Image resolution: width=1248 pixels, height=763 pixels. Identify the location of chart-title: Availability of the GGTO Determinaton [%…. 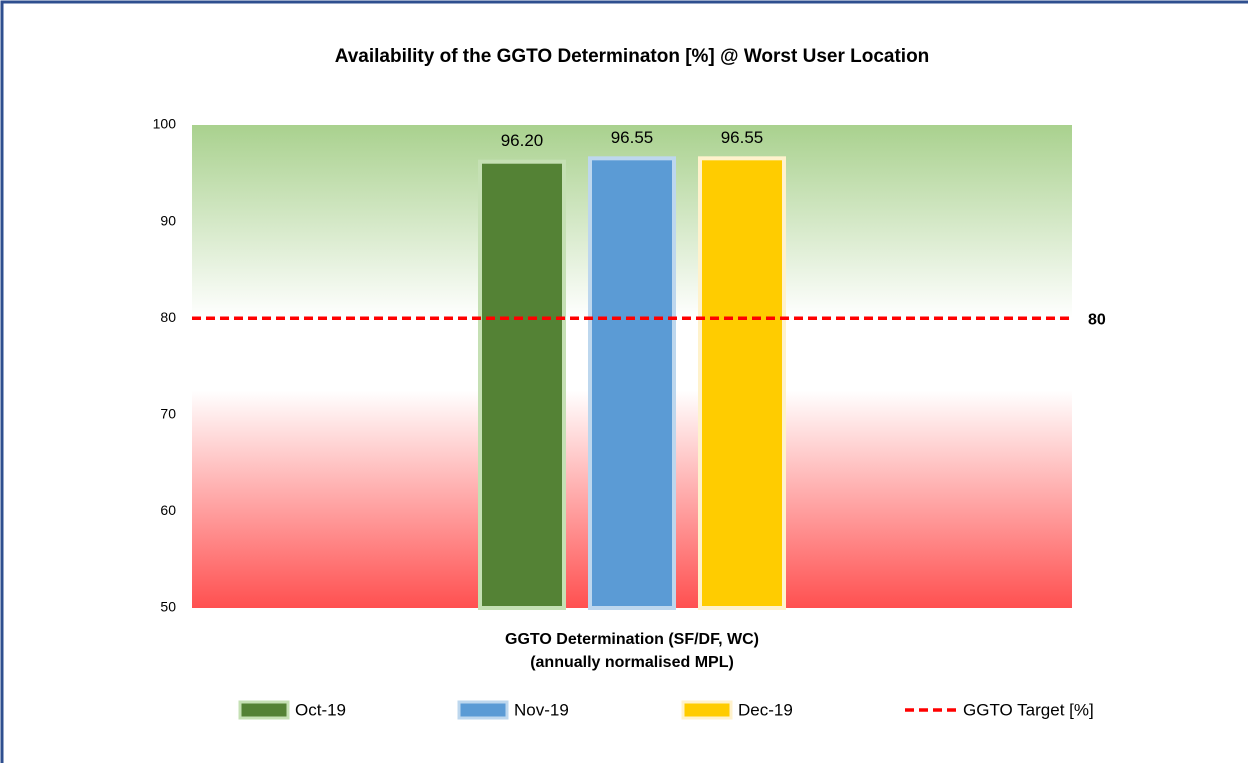
(632, 56).